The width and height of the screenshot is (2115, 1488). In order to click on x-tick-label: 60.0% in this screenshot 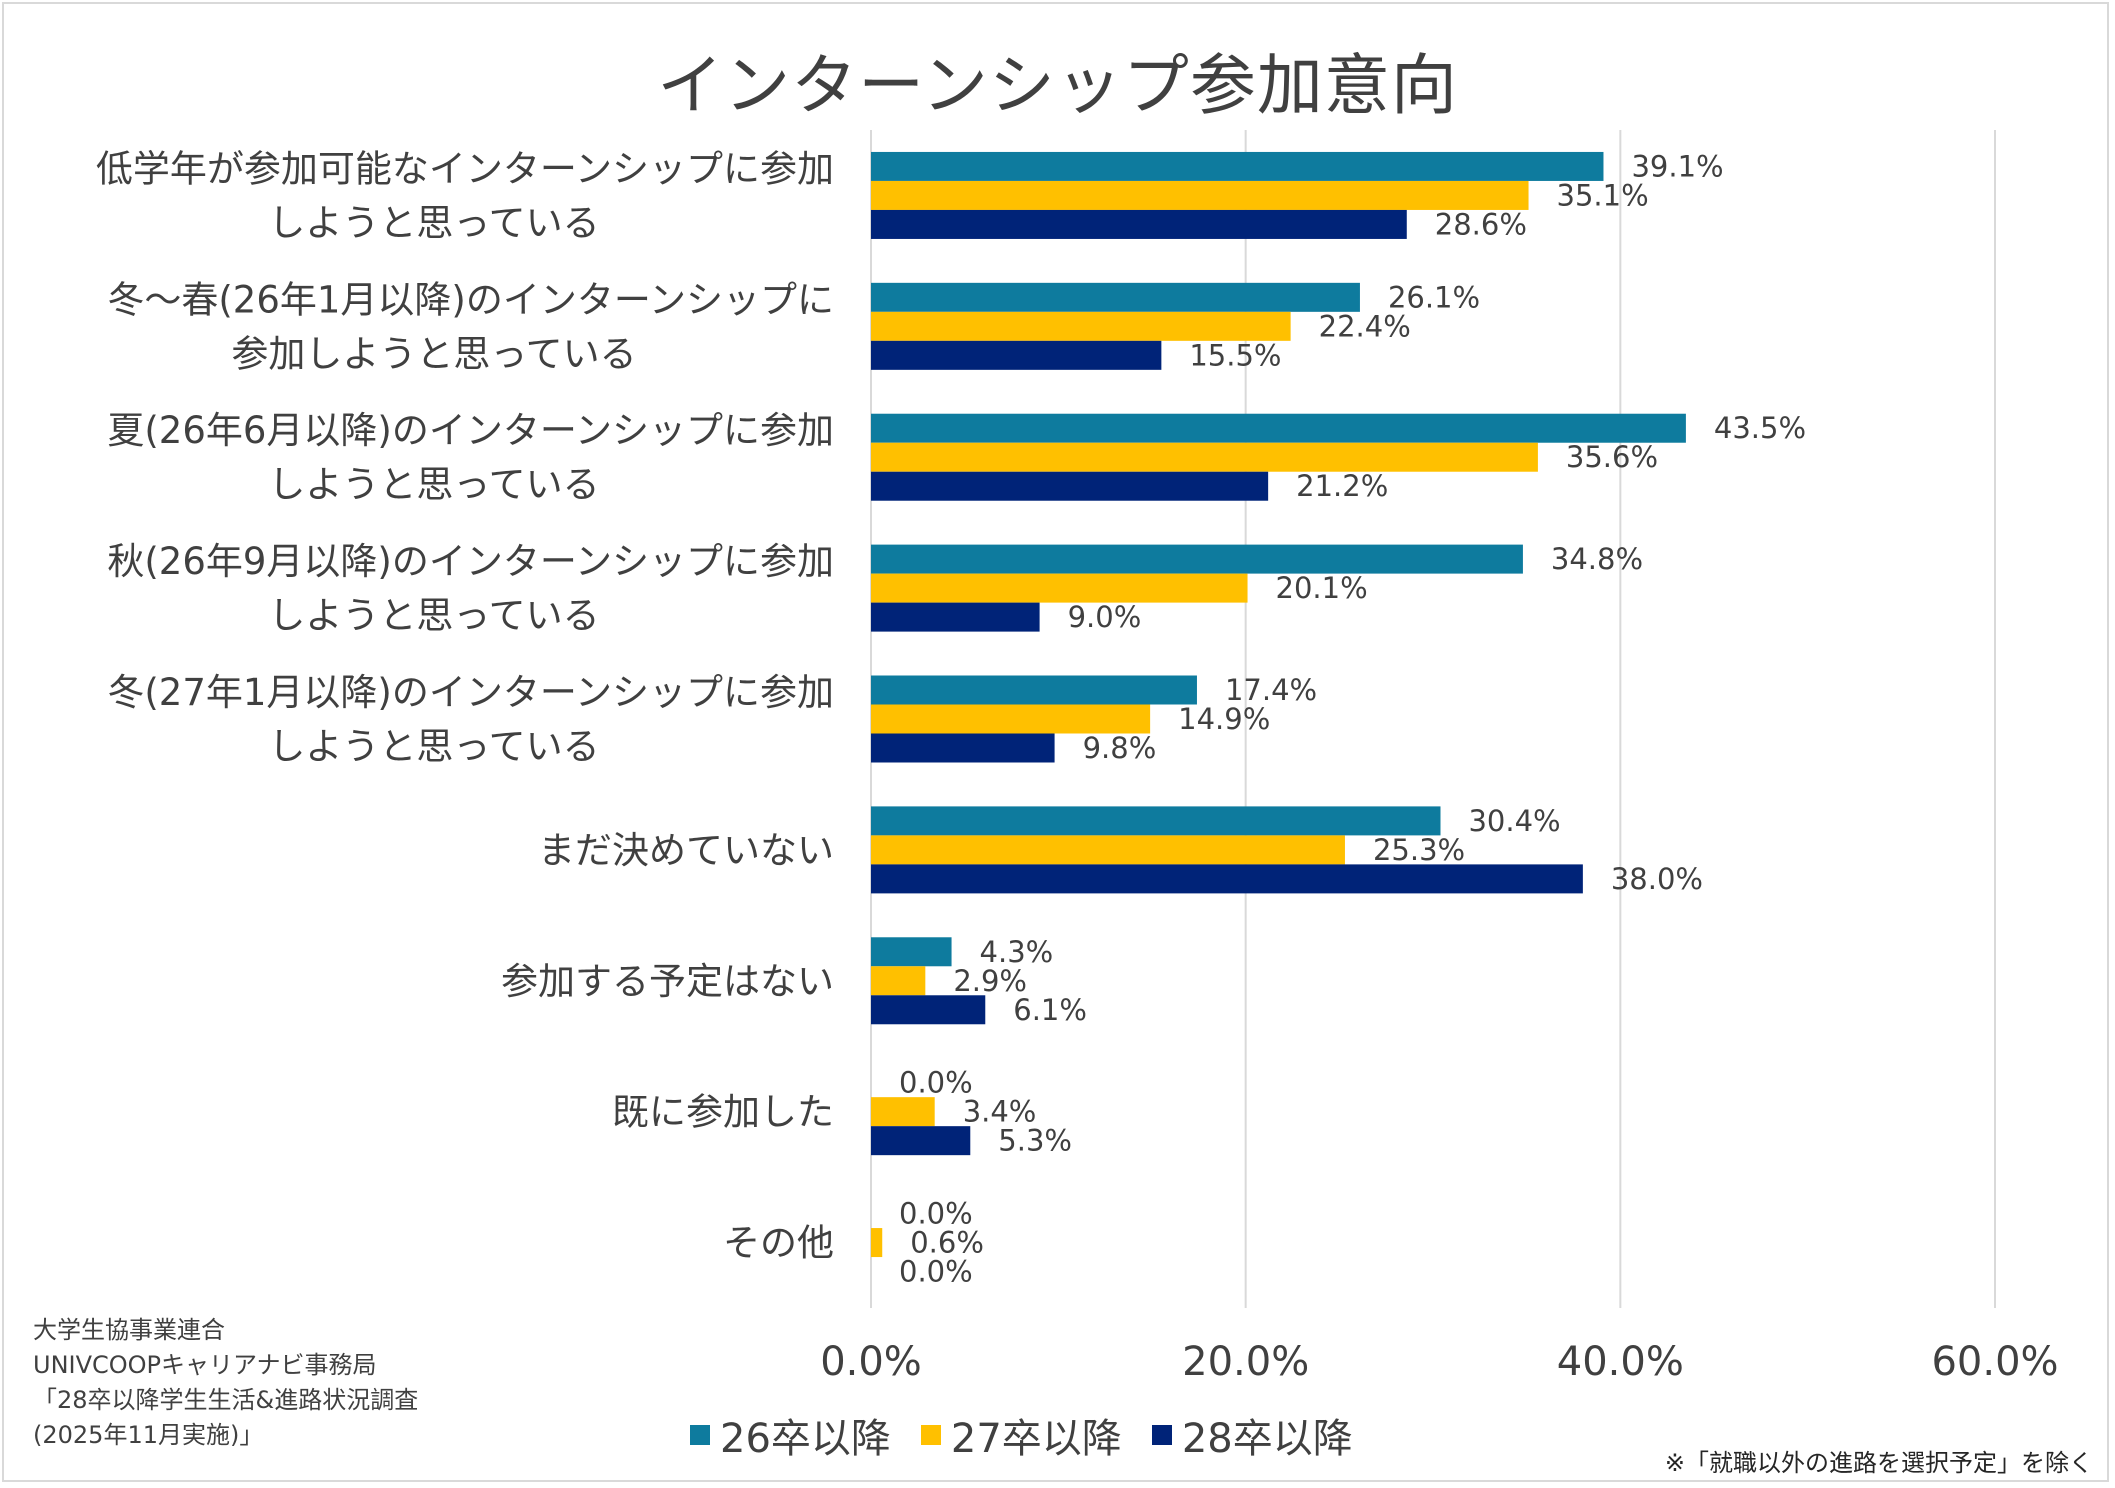, I will do `click(1994, 1362)`.